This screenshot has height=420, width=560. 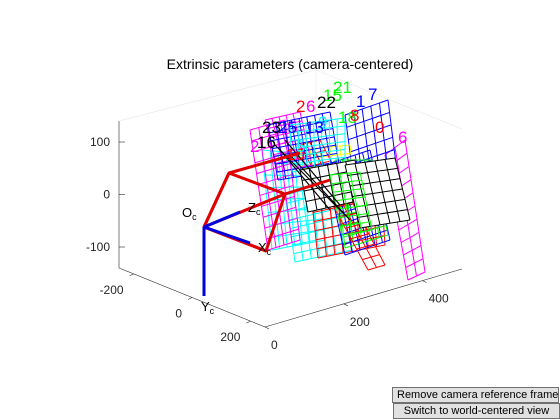 I want to click on camera-origin-label: Oc, so click(x=189, y=213).